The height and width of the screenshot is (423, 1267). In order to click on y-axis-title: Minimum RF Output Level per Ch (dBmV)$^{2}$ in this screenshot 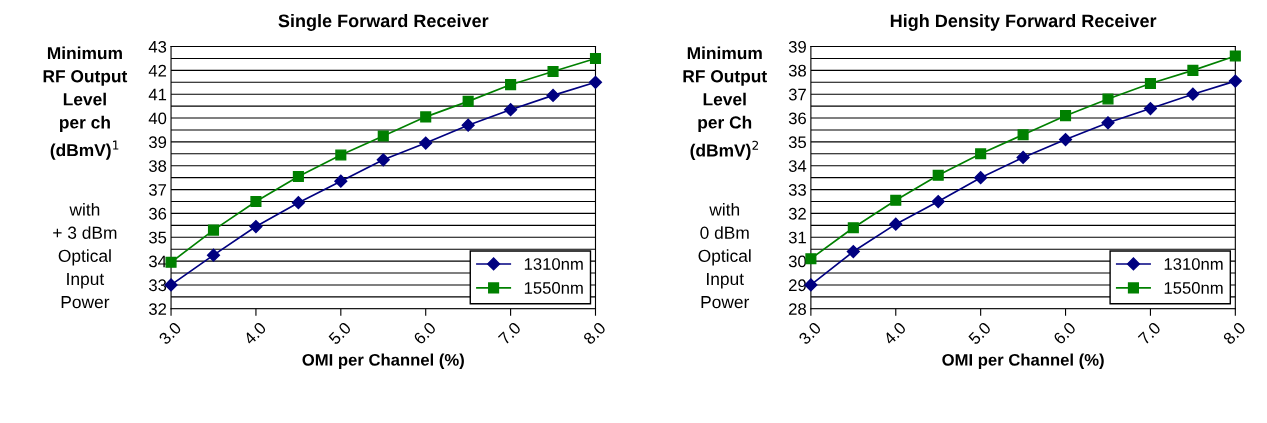, I will do `click(725, 103)`.